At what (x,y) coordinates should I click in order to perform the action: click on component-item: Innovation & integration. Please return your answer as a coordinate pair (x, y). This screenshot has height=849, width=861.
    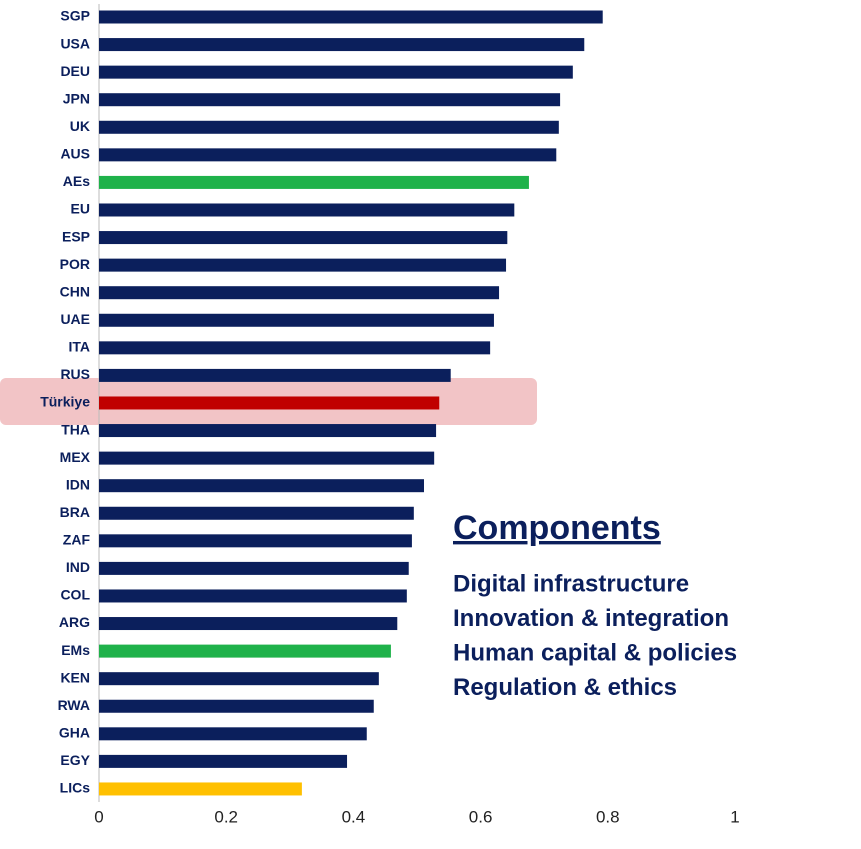
    Looking at the image, I should click on (591, 618).